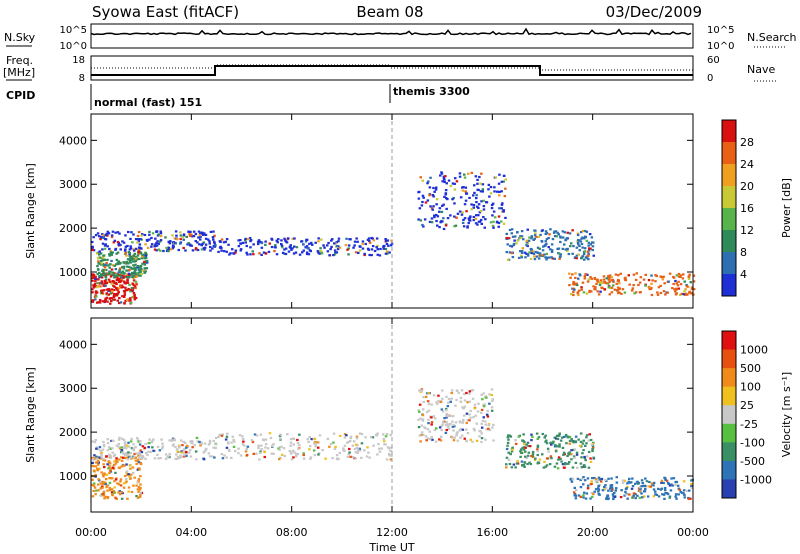 This screenshot has height=554, width=800. What do you see at coordinates (165, 12) in the screenshot?
I see `station-title: Syowa East (fitACF)` at bounding box center [165, 12].